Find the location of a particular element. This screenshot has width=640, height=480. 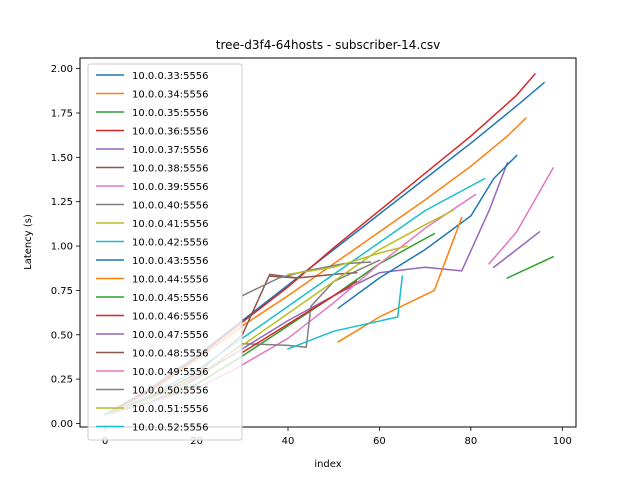

legend-label: 10.0.0.47:5556 is located at coordinates (170, 335).